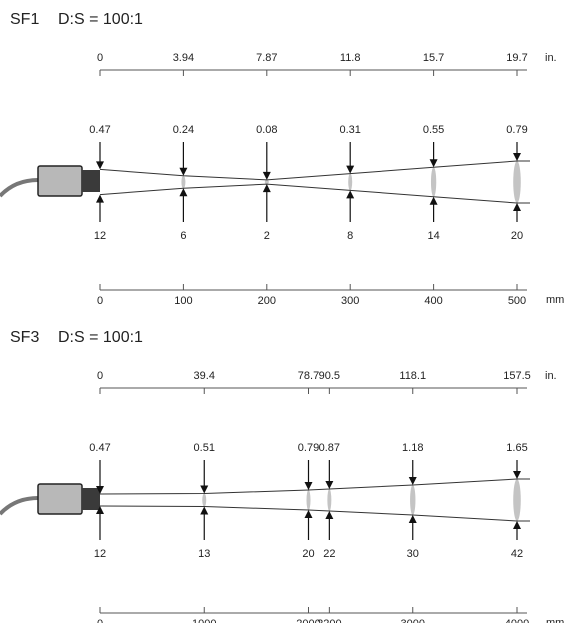 The image size is (571, 623). I want to click on model-name: SF3, so click(24, 337).